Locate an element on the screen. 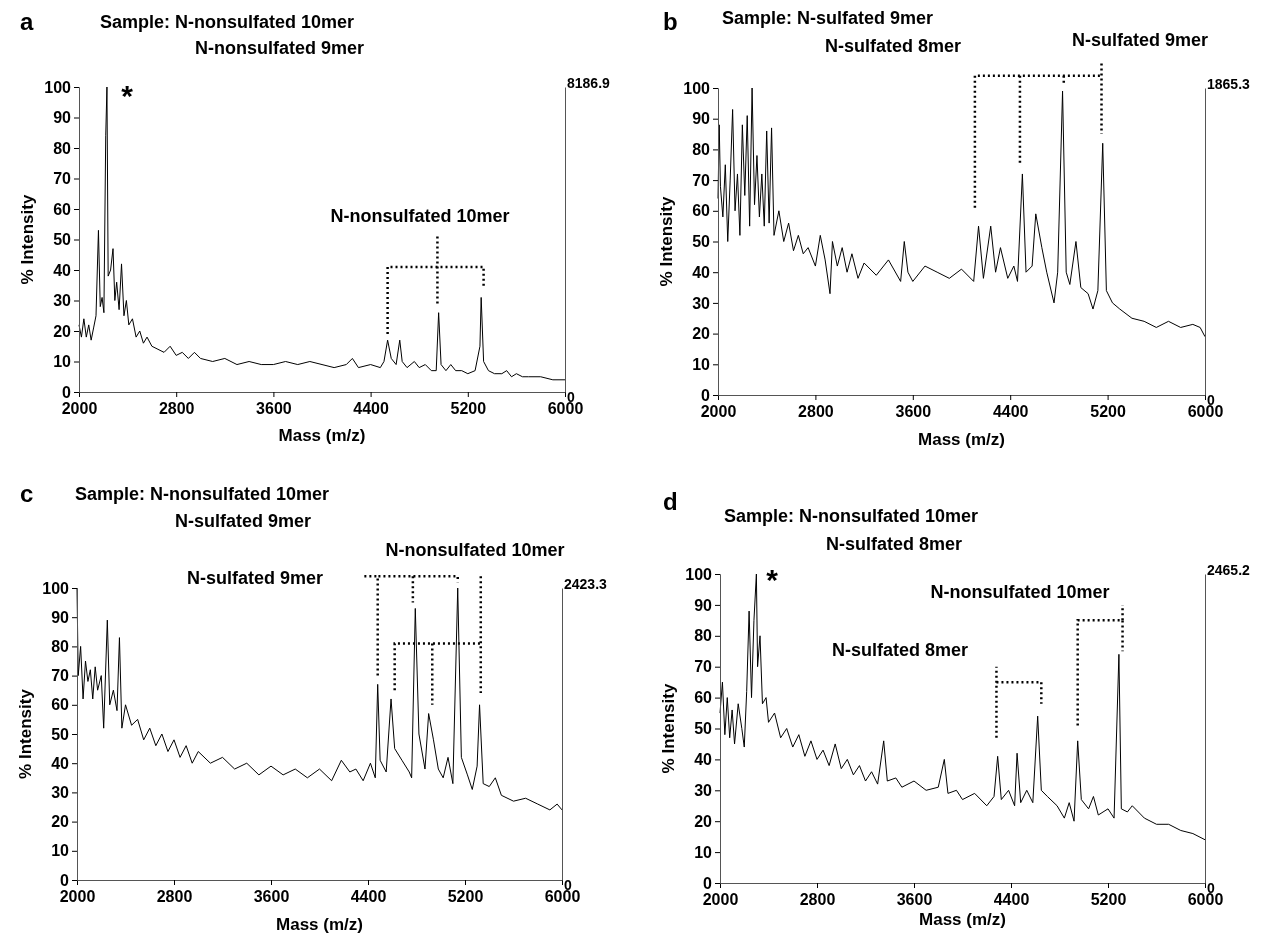  chart-title: Sample: N-nonsulfated 10mer N-sulfated 9mer is located at coordinates (202, 507).